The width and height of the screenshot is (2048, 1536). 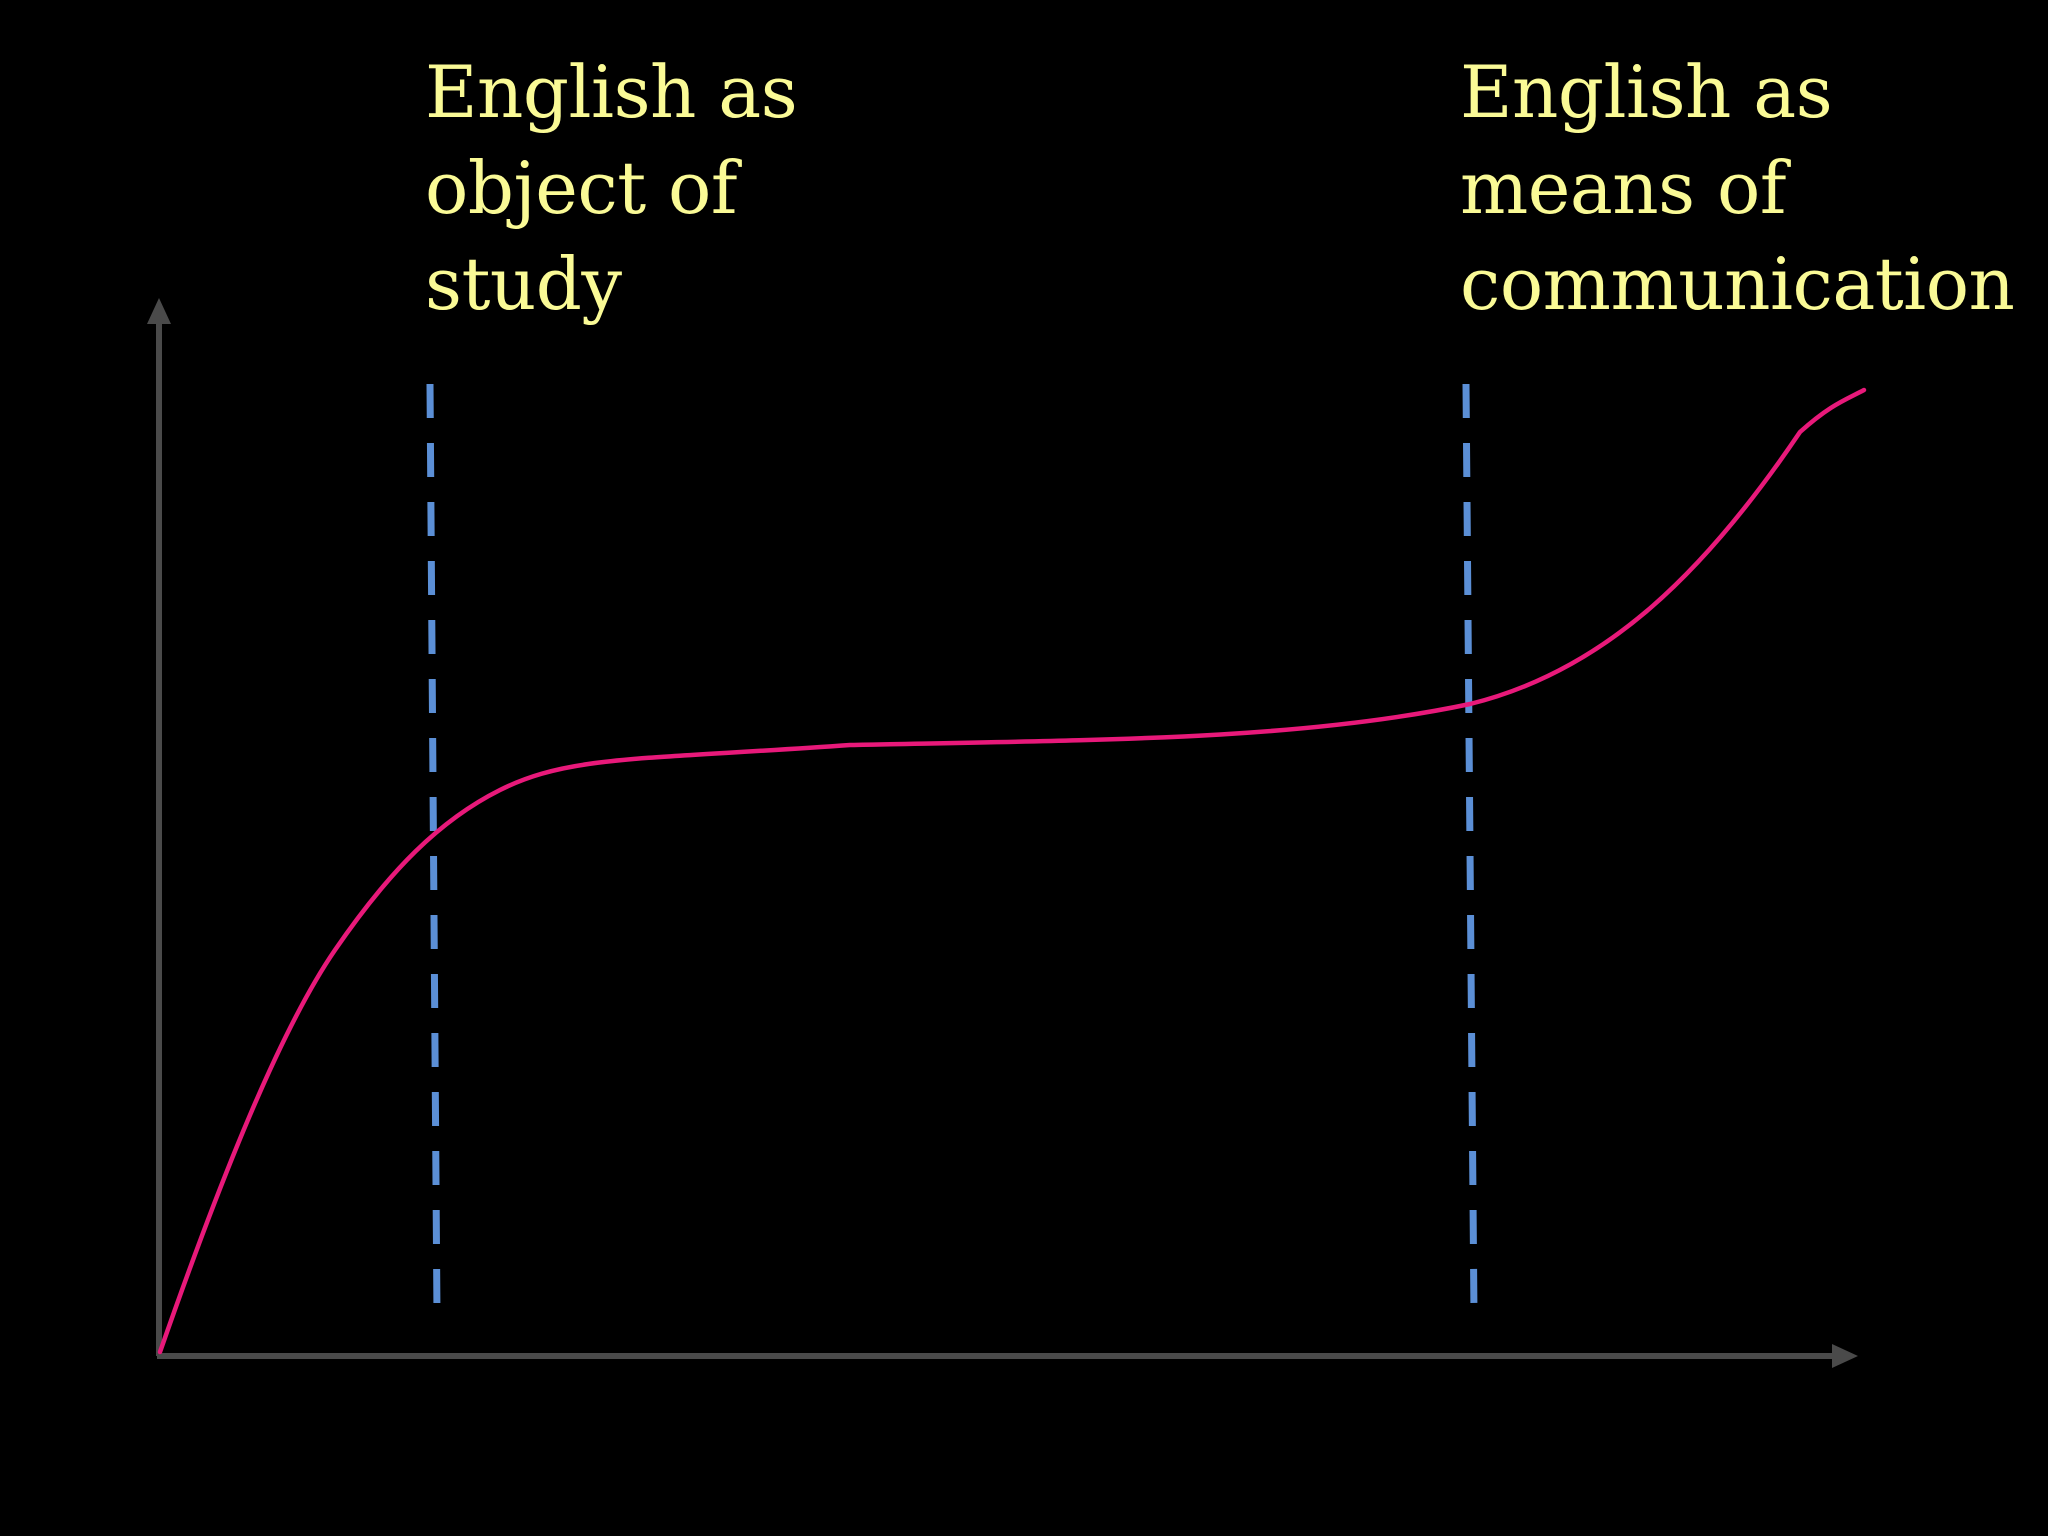 I want to click on label-english-object-of-study: English as object of study, so click(x=611, y=188).